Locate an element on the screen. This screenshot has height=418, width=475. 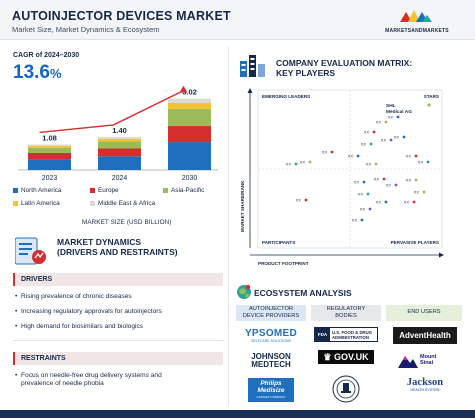
restraints-heading: RESTRAINTS is located at coordinates (118, 358).